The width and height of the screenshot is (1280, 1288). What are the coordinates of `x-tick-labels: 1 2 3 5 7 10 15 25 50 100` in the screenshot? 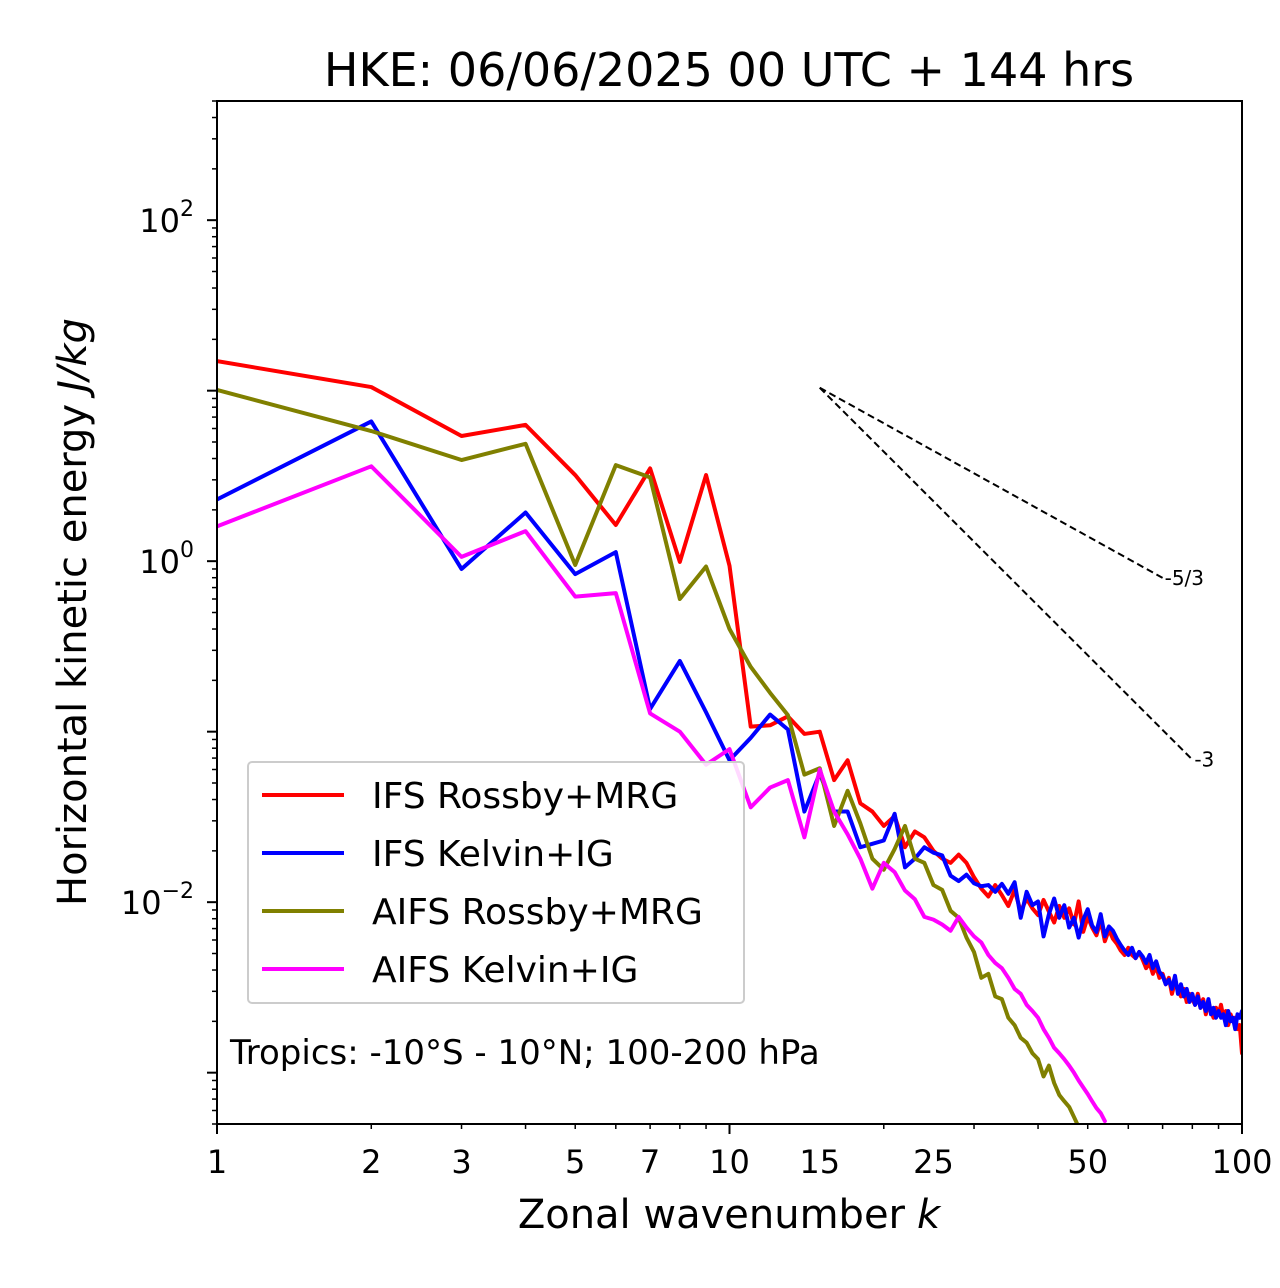 It's located at (740, 1162).